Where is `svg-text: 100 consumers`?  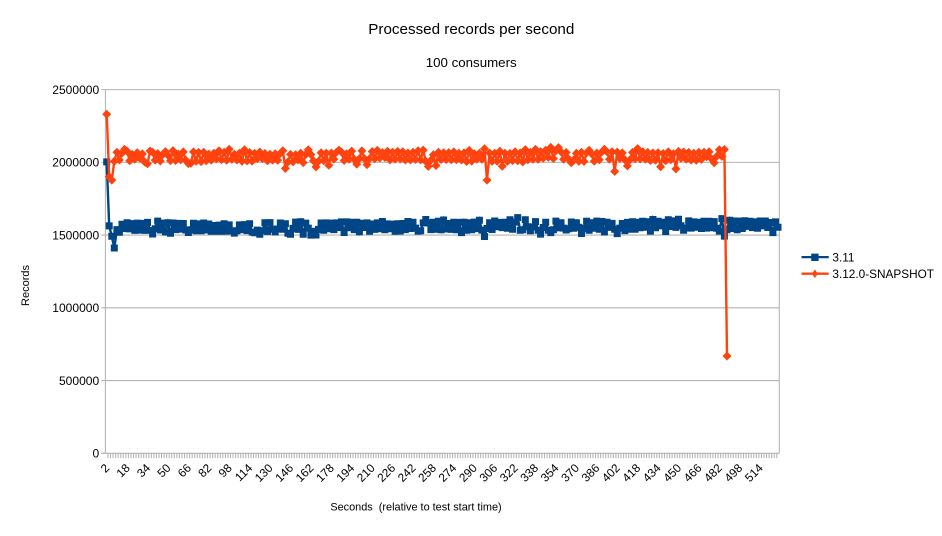 svg-text: 100 consumers is located at coordinates (471, 62).